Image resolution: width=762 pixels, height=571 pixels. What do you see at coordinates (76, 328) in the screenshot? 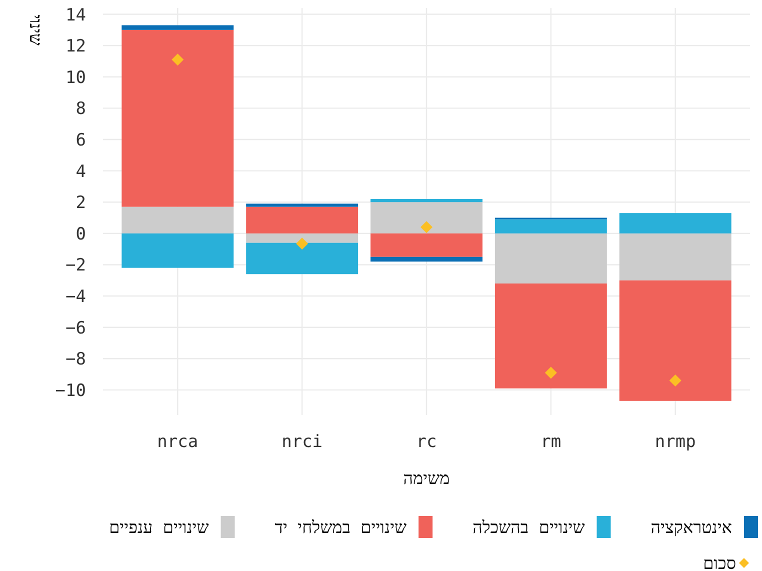
I see `y-tick-label: −6` at bounding box center [76, 328].